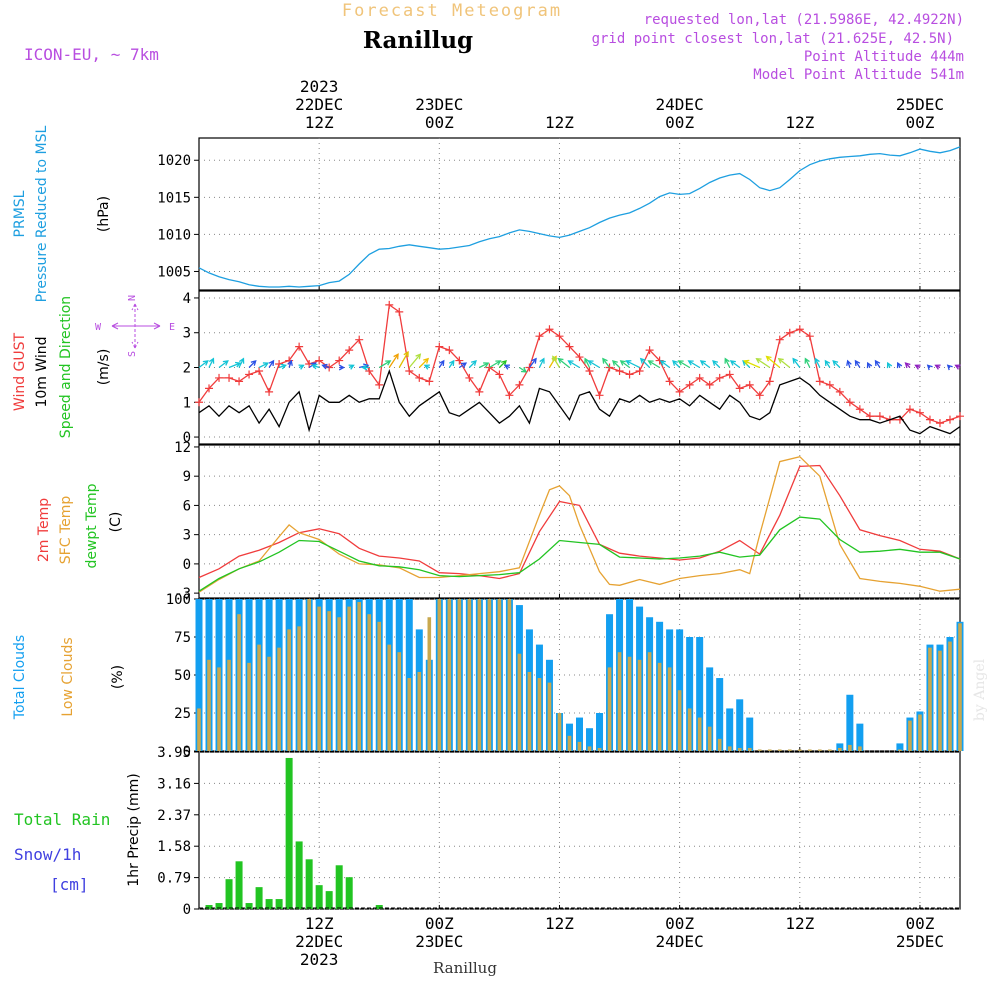  What do you see at coordinates (174, 161) in the screenshot?
I see `y-tick-label: 1020` at bounding box center [174, 161].